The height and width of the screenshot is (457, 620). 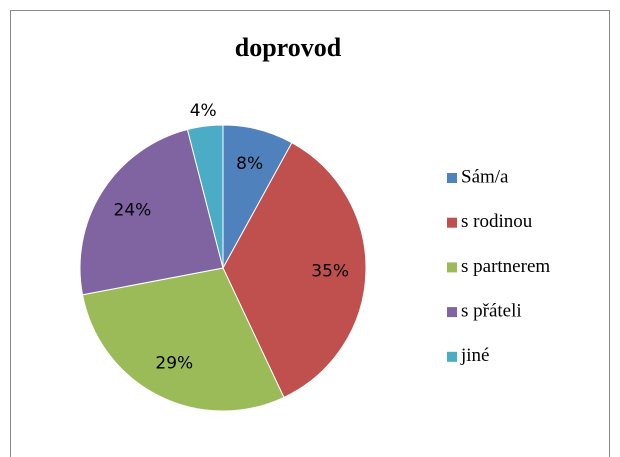 What do you see at coordinates (505, 266) in the screenshot?
I see `legend-label: s partnerem` at bounding box center [505, 266].